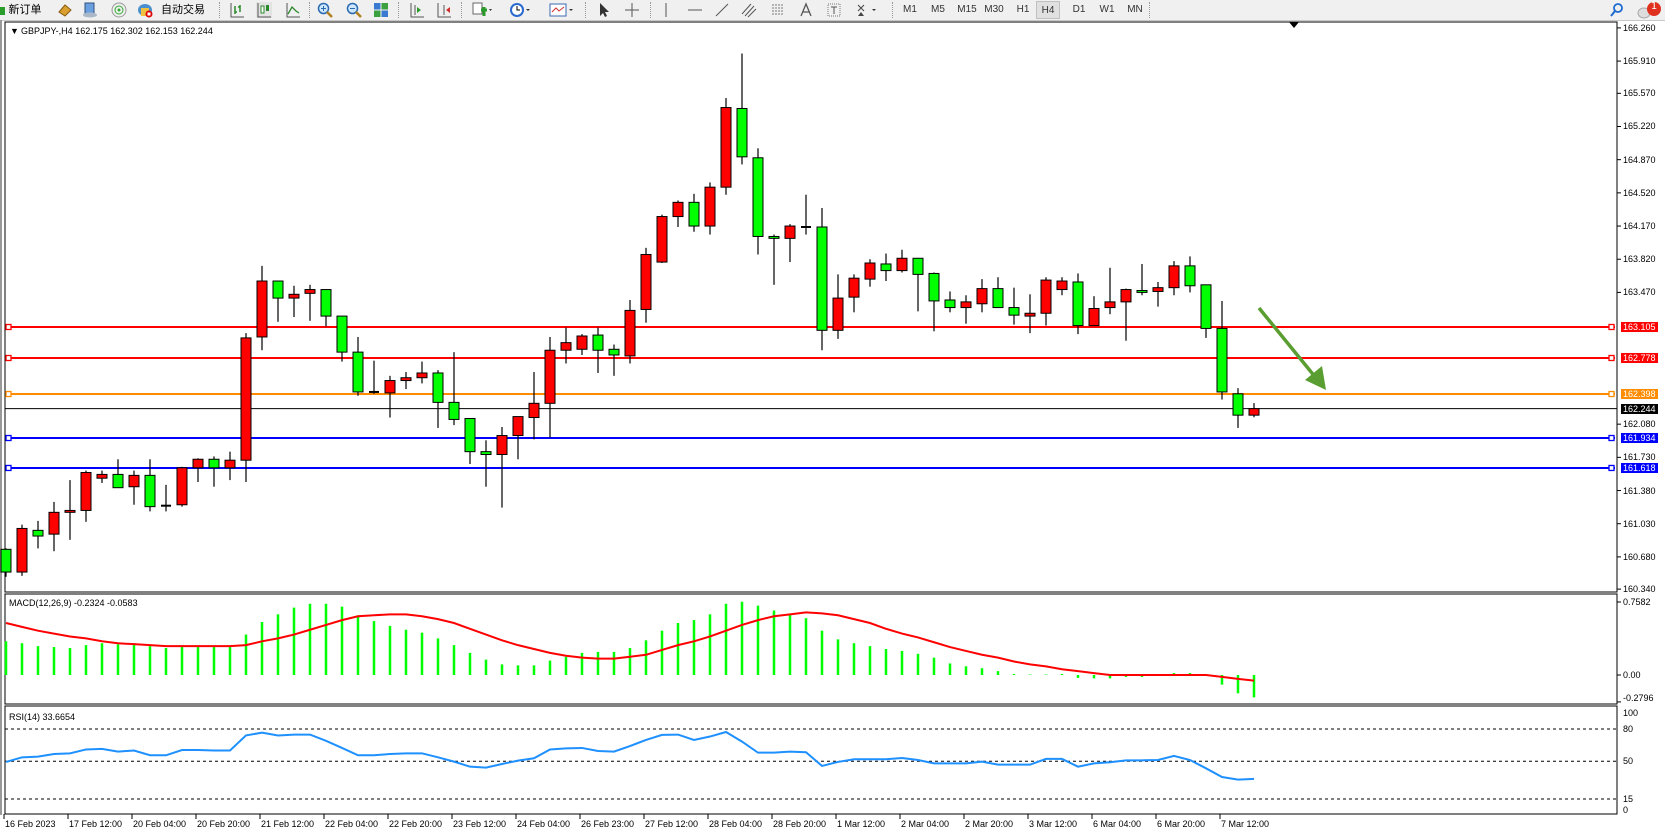 Image resolution: width=1665 pixels, height=837 pixels. Describe the element at coordinates (381, 10) in the screenshot. I see `tile-windows-icon` at that location.